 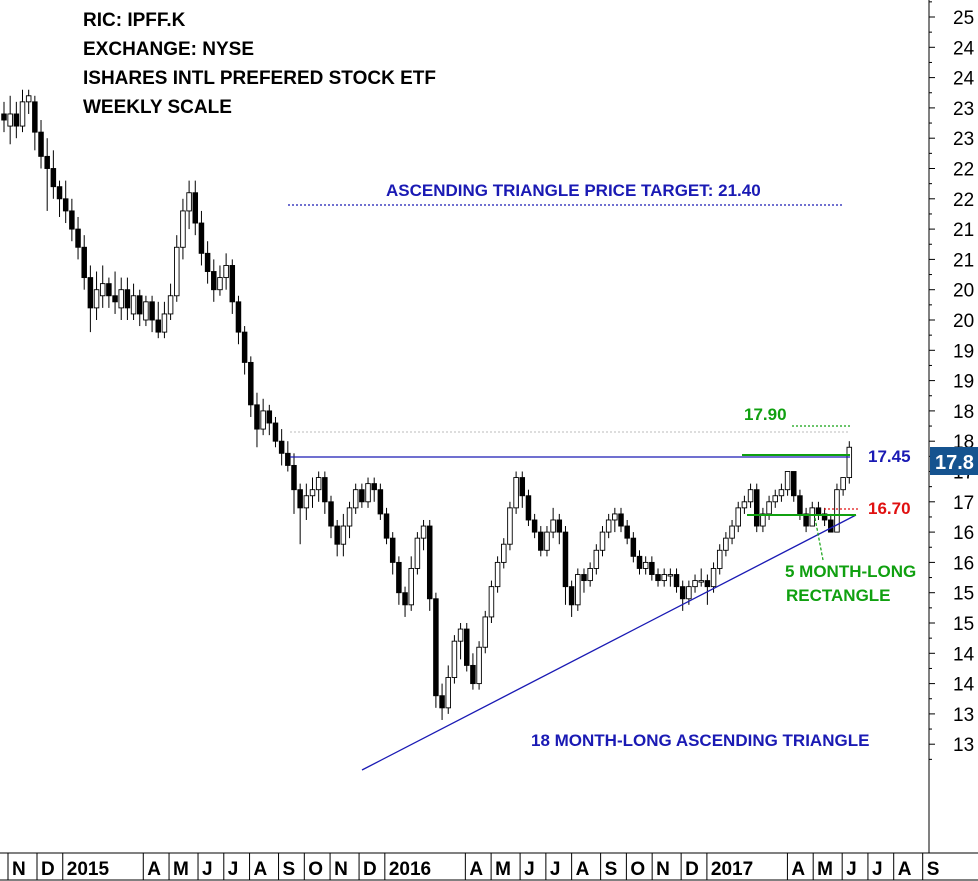 I want to click on y-tick-label: 15, so click(x=963, y=624).